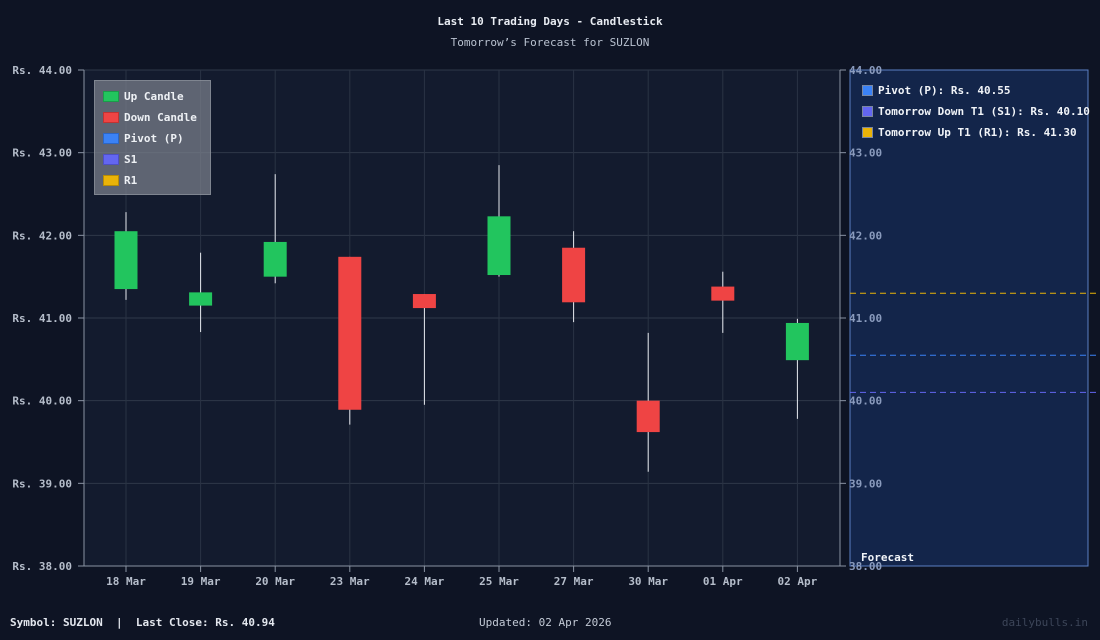  What do you see at coordinates (865, 70) in the screenshot?
I see `y-tick-label-right: 44.00` at bounding box center [865, 70].